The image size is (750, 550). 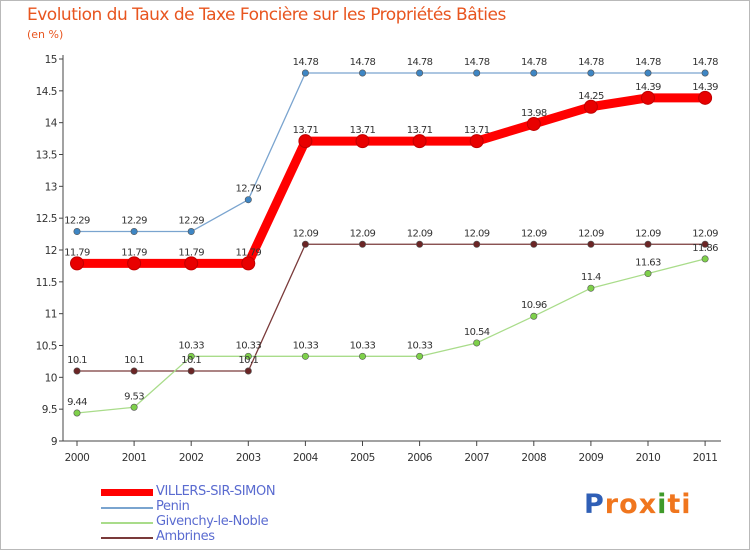 What do you see at coordinates (591, 458) in the screenshot?
I see `x-tick-label: 2009` at bounding box center [591, 458].